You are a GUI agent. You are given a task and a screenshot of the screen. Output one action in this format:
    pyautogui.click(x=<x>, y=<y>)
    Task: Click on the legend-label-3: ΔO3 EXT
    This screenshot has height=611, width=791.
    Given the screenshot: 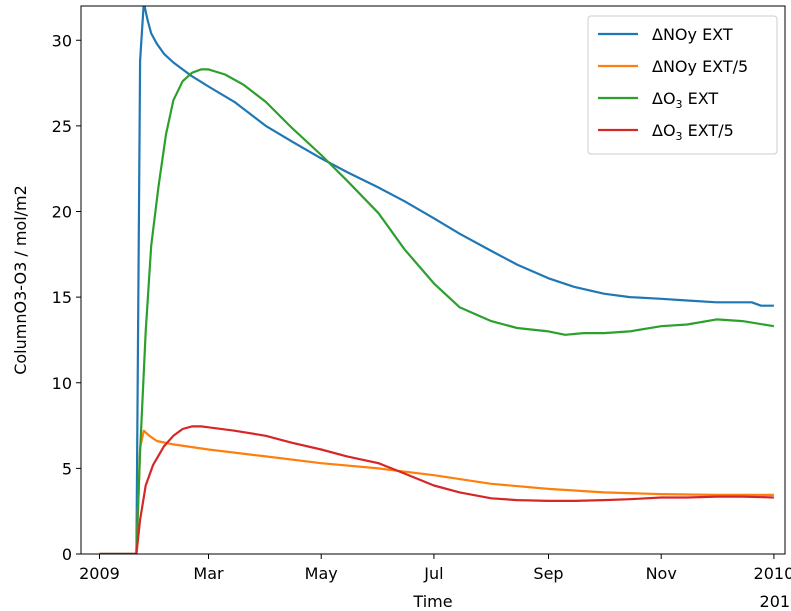 What is the action you would take?
    pyautogui.click(x=685, y=100)
    